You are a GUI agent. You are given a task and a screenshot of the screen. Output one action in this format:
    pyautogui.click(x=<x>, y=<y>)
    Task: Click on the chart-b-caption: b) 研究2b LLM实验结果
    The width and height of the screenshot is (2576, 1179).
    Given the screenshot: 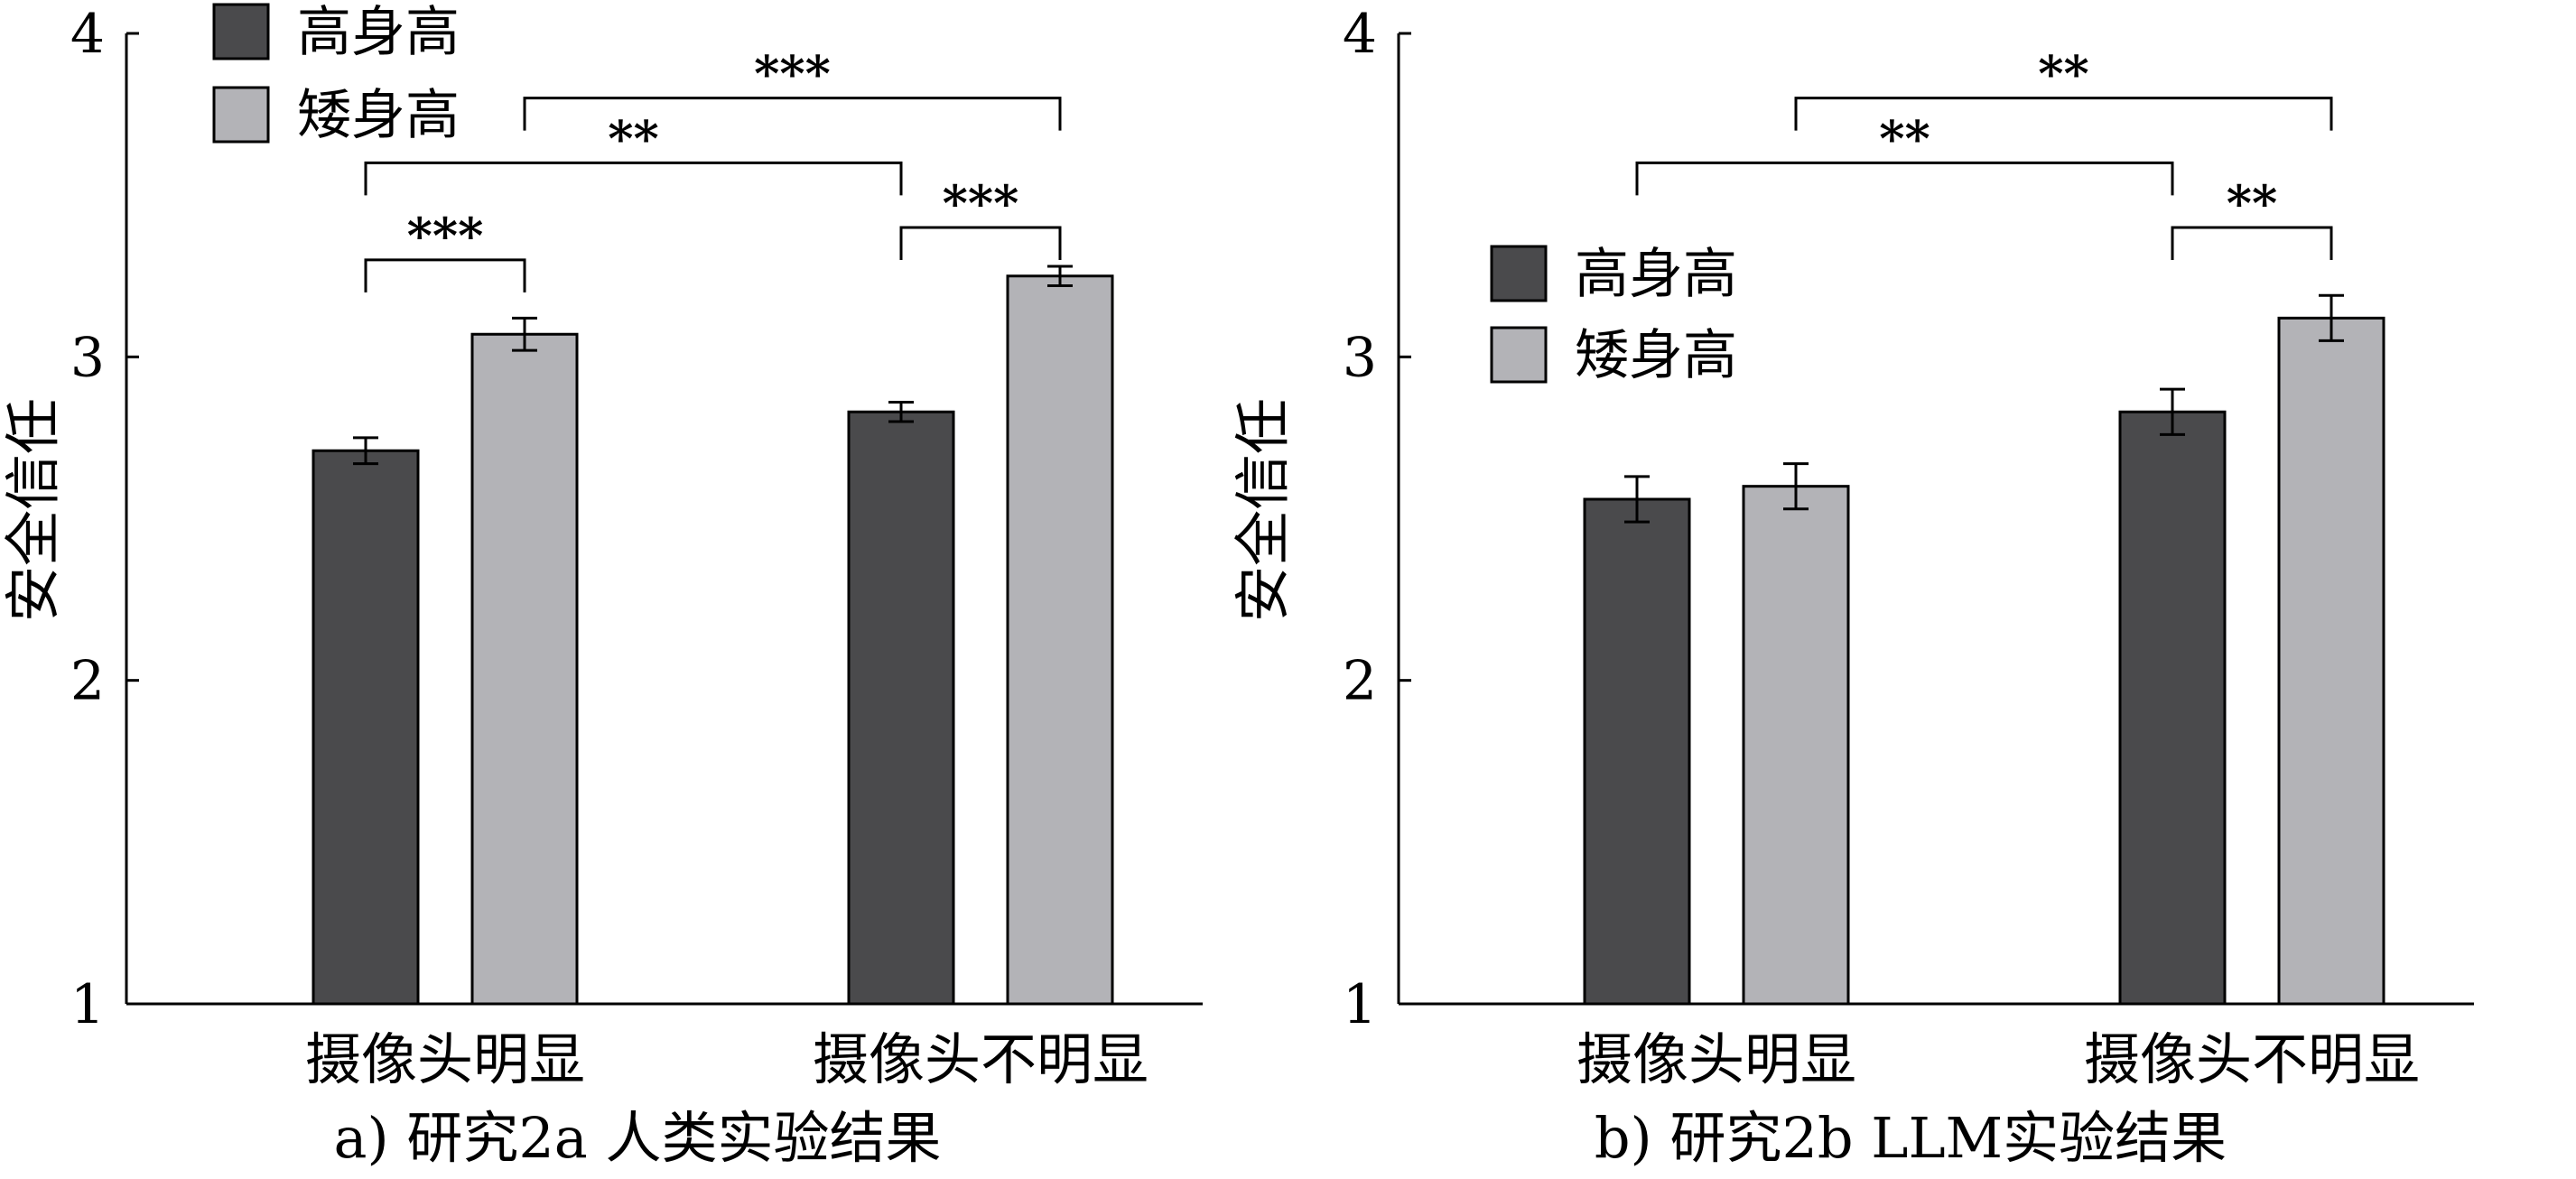 What is the action you would take?
    pyautogui.click(x=1911, y=1138)
    